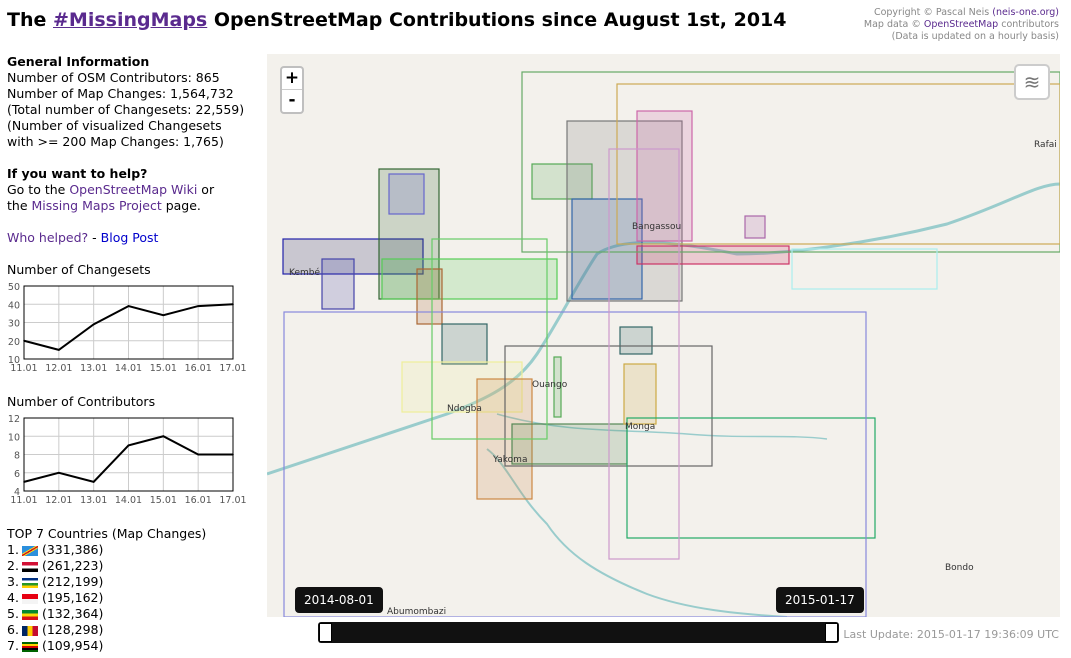 The height and width of the screenshot is (658, 1071). I want to click on town-label: Bondo, so click(959, 568).